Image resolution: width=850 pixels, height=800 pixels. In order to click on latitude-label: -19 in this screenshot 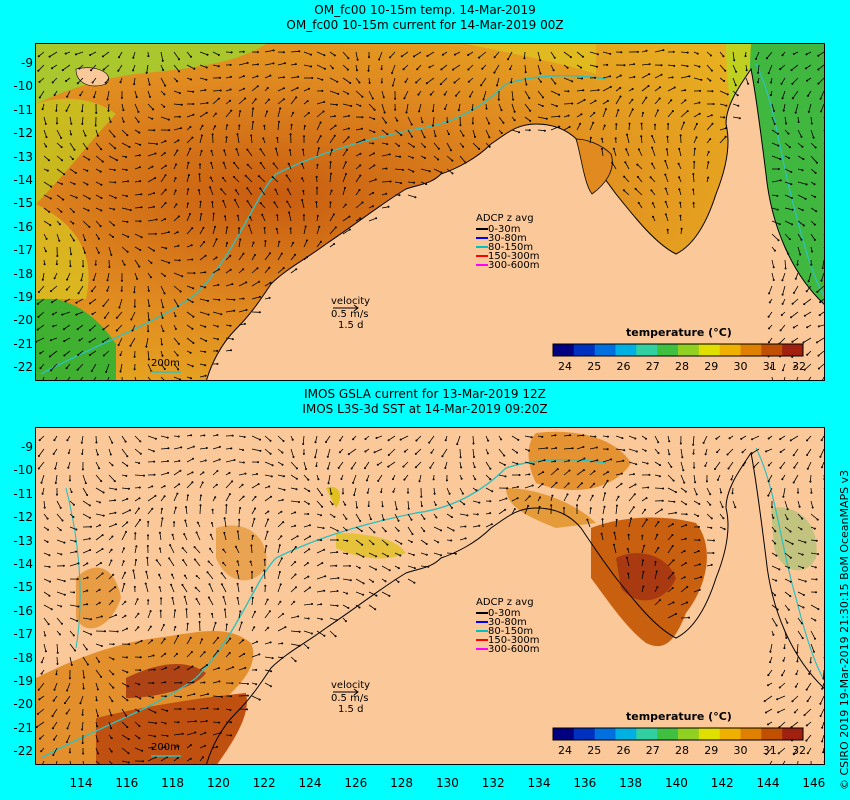, I will do `click(23, 681)`.